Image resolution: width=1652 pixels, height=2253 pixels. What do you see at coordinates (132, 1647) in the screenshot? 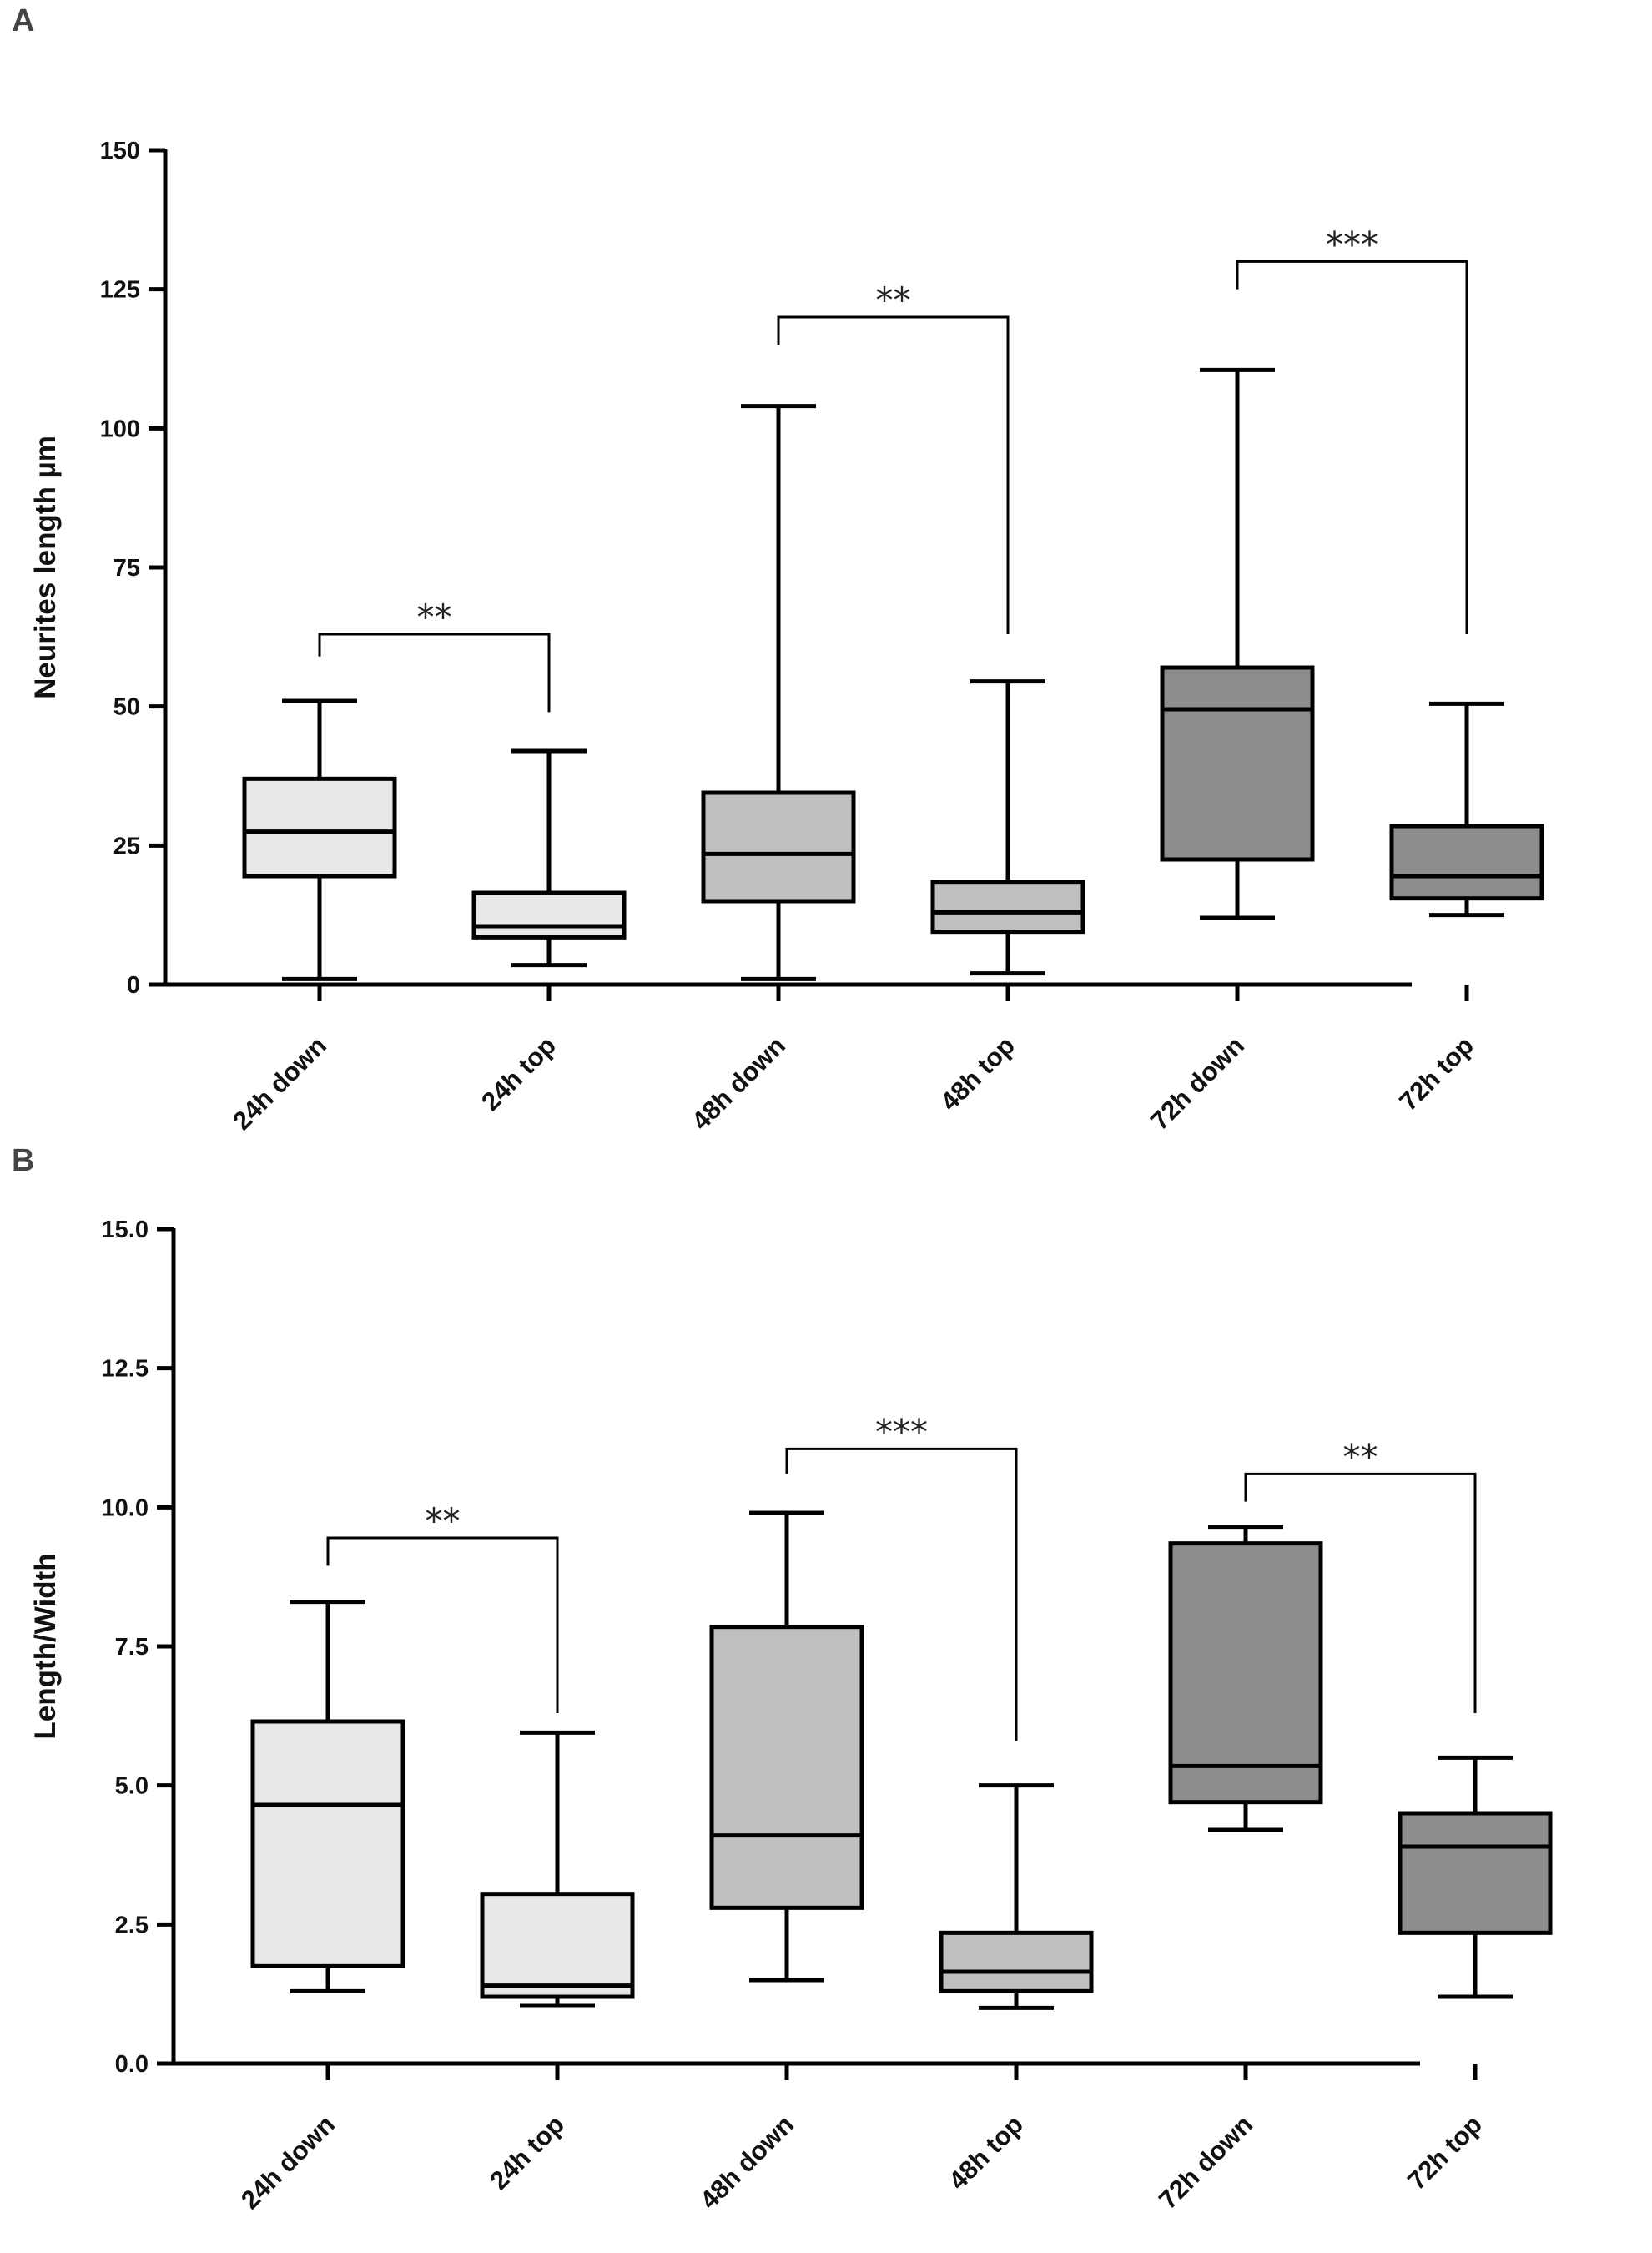
I see `y-tick-label: 7.5` at bounding box center [132, 1647].